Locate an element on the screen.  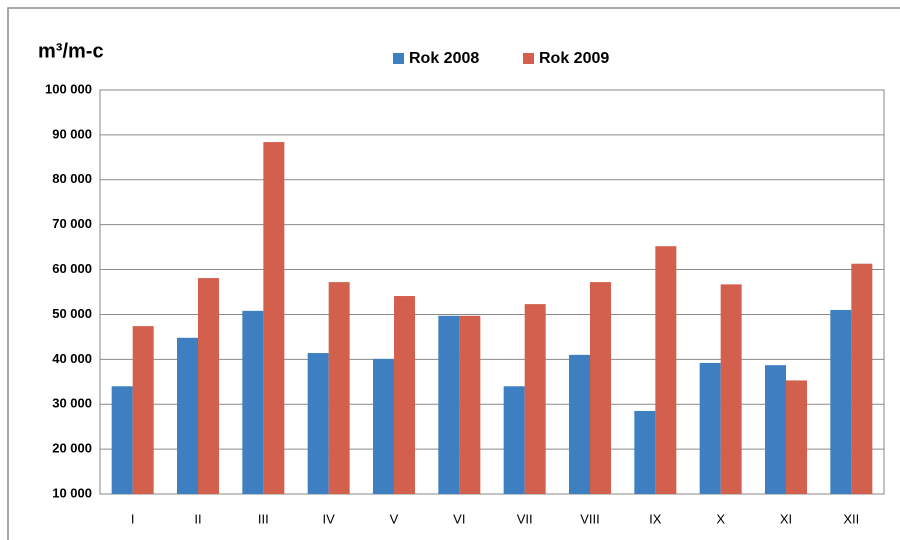
y-tick-label: 10 000 is located at coordinates (72, 492).